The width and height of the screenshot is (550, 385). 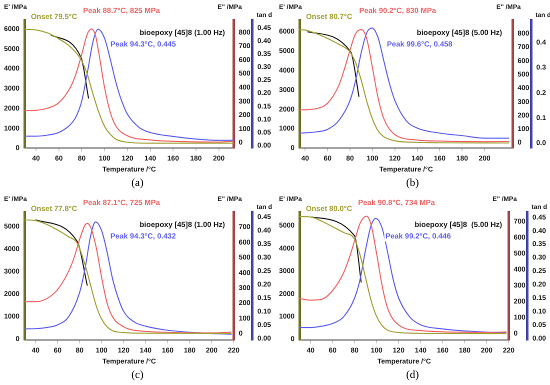 I want to click on text: (c), so click(x=137, y=375).